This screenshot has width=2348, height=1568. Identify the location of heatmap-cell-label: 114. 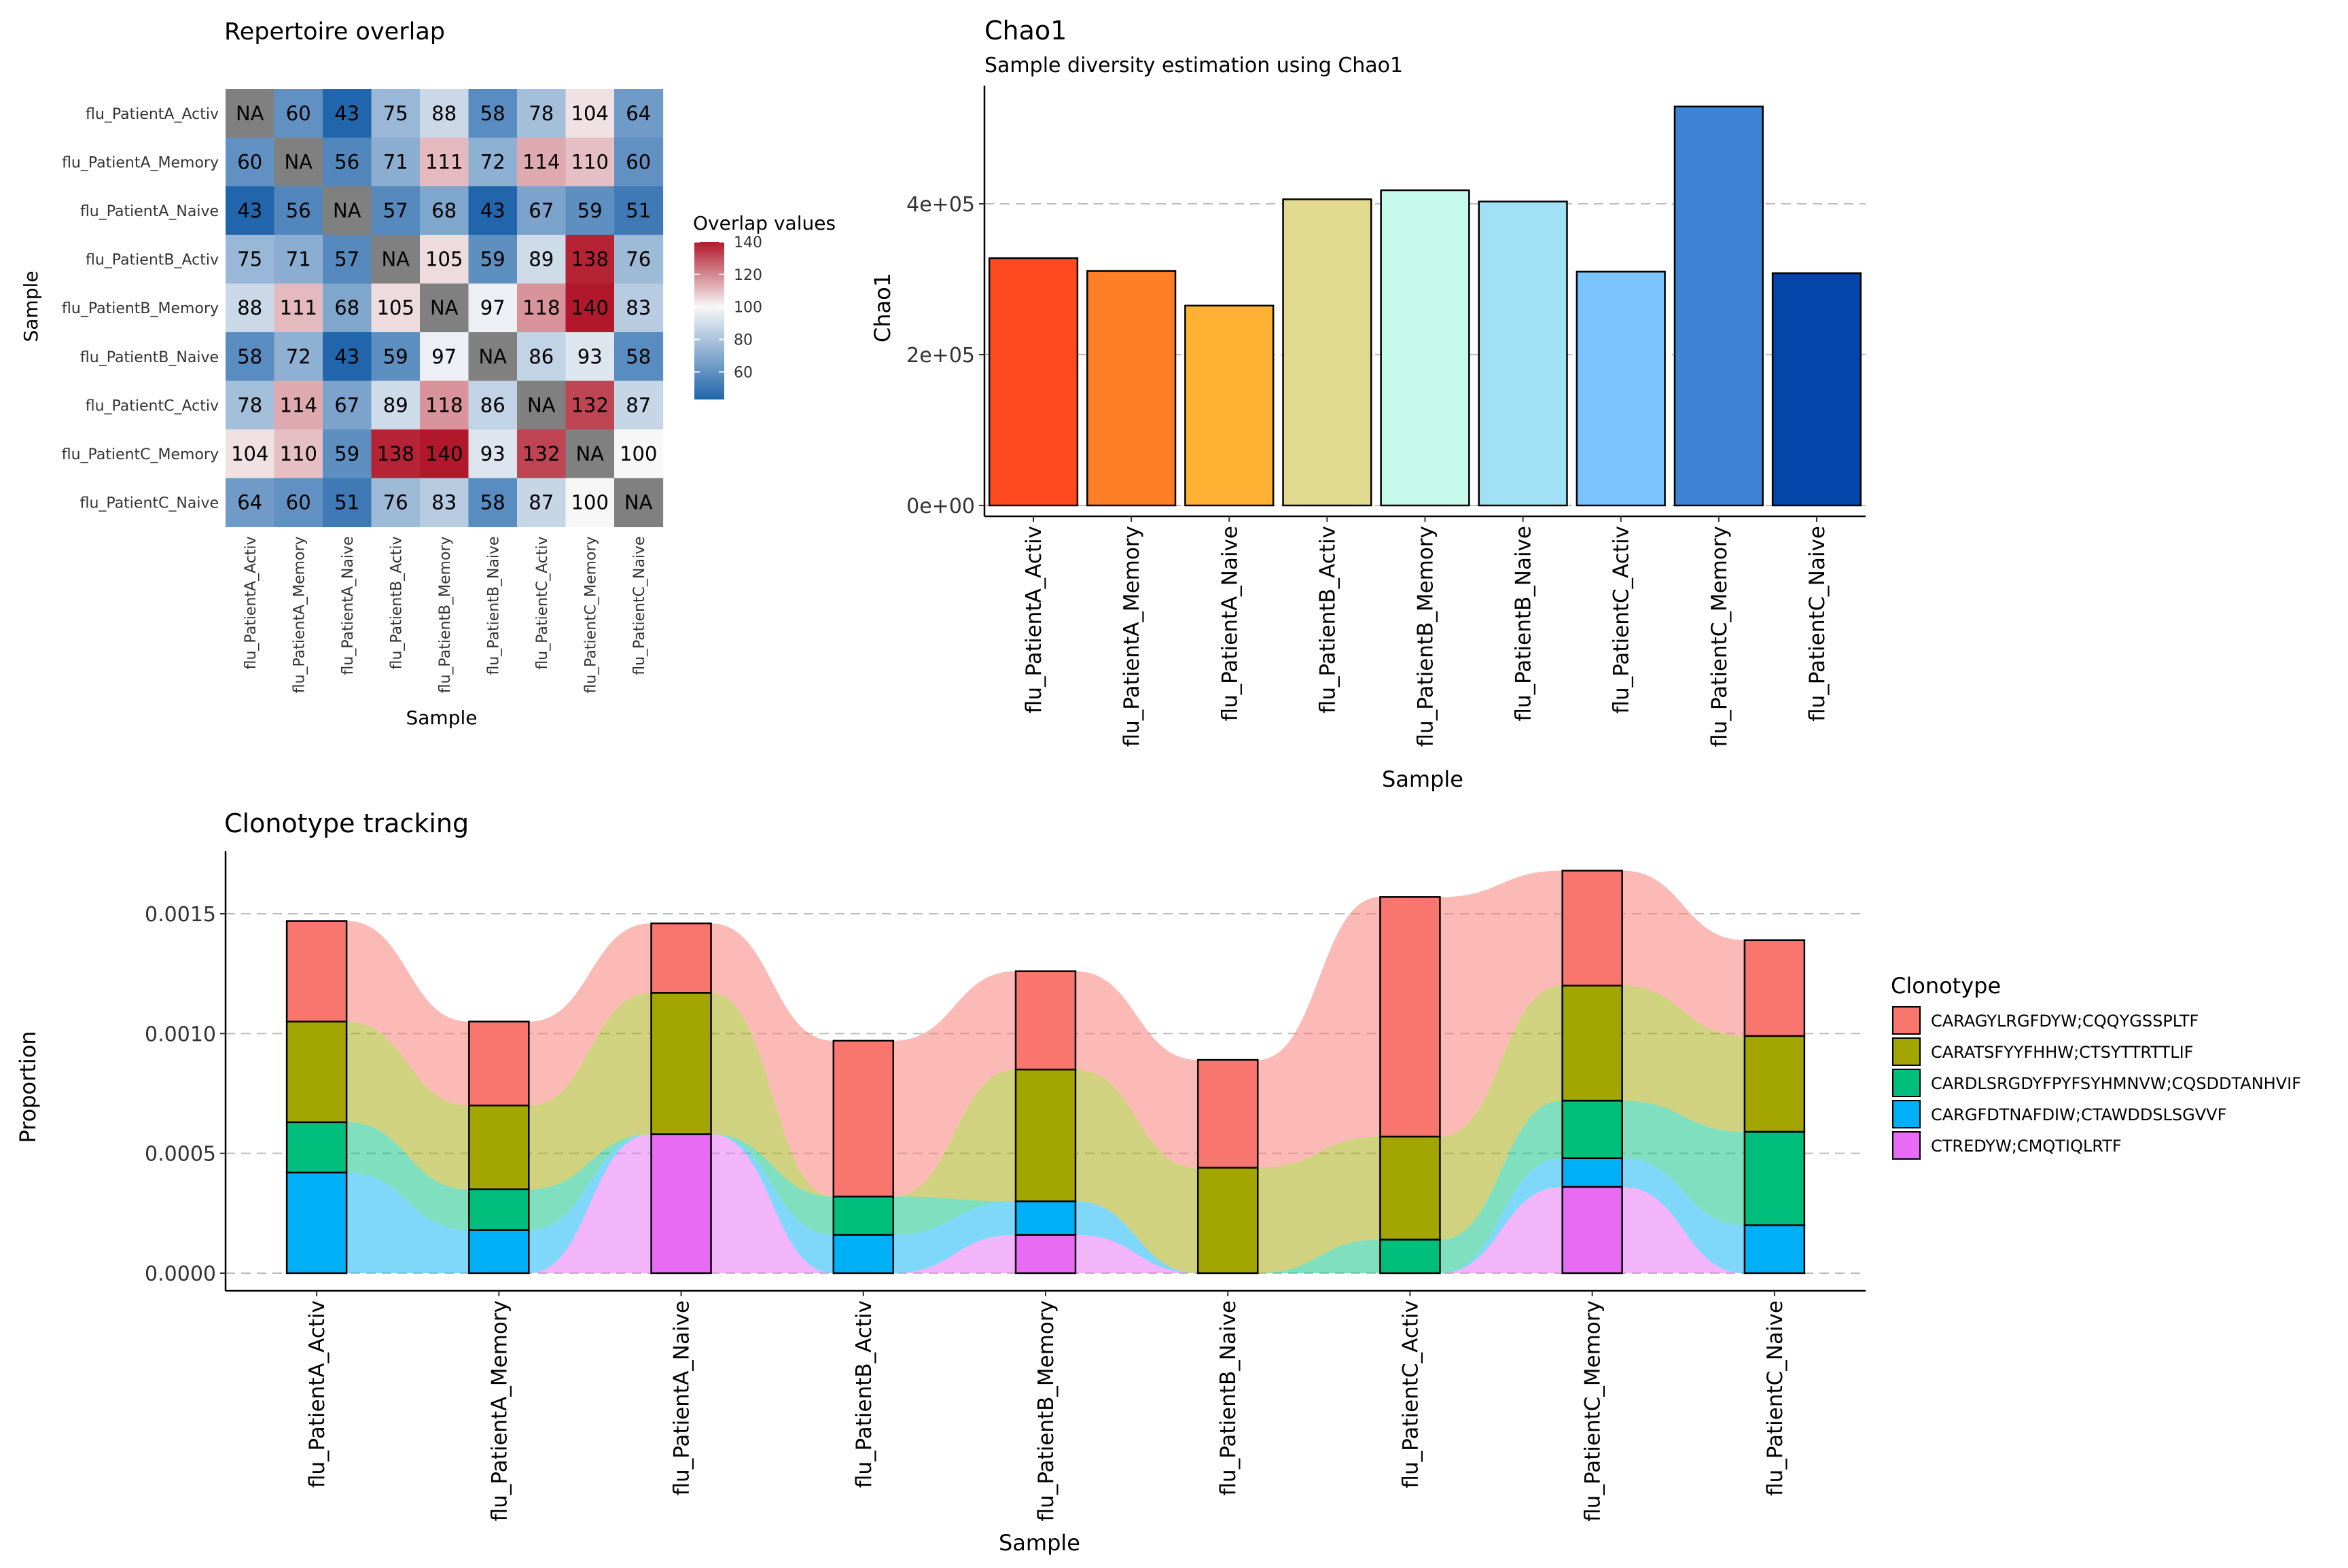
(298, 404).